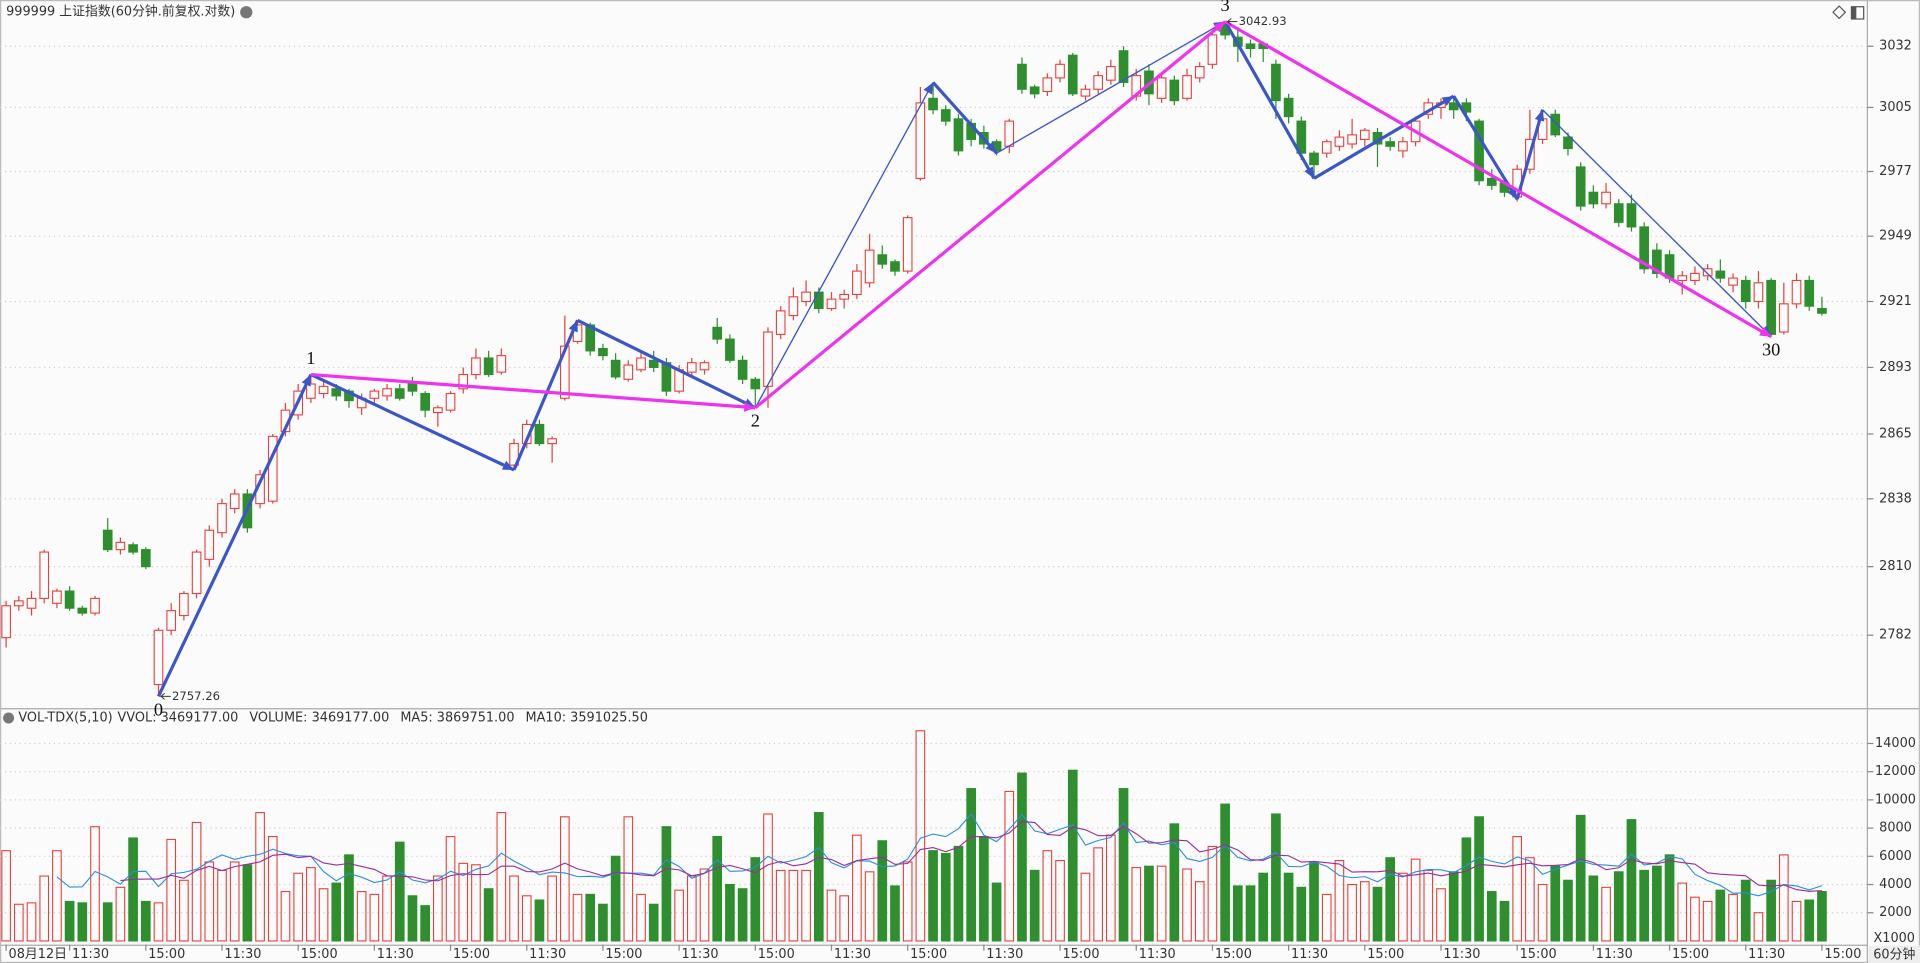 This screenshot has width=1920, height=963. Describe the element at coordinates (1895, 771) in the screenshot. I see `y-tick-label: 12000` at that location.